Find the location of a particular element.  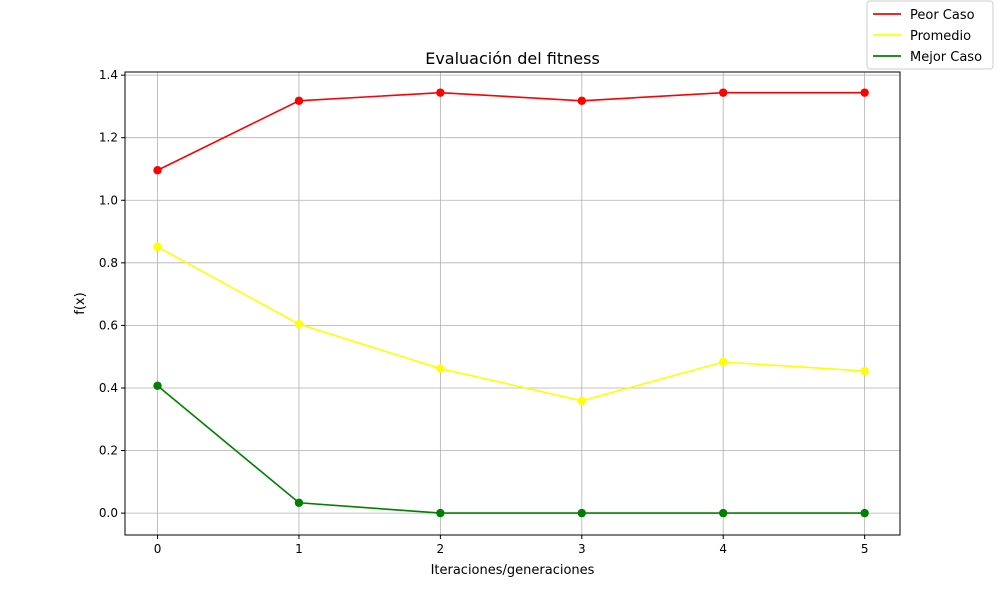

legend: Peor Caso Promedio Mejor Caso is located at coordinates (930, 35).